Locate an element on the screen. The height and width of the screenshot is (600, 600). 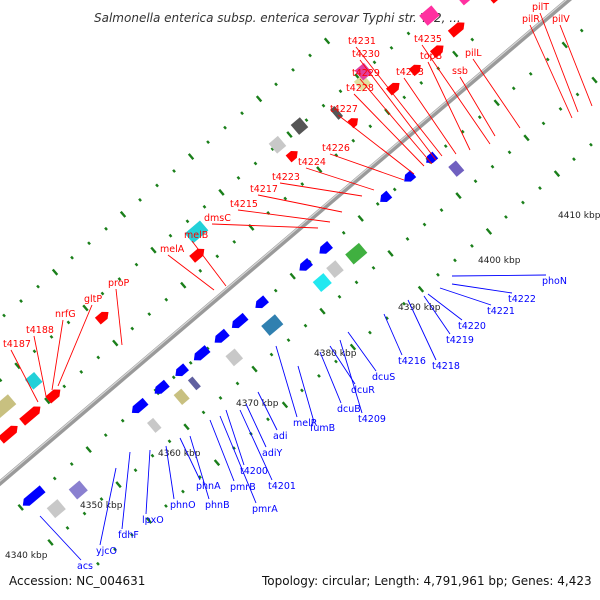
reverse-gene-label: t4220 is located at coordinates (472, 326).